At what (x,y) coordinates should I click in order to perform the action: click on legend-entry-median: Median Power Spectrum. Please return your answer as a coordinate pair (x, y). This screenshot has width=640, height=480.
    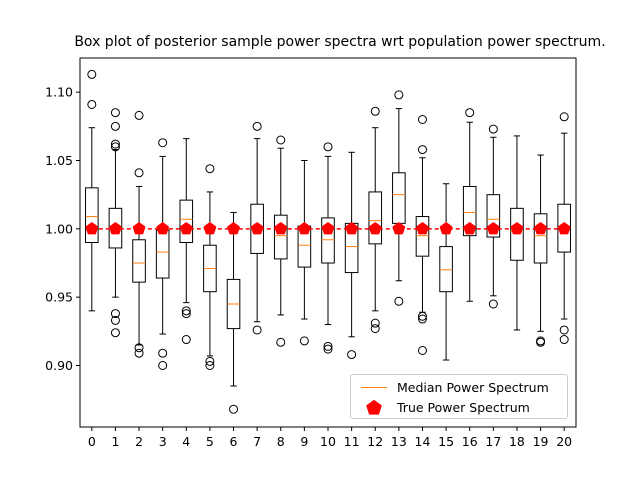
    Looking at the image, I should click on (454, 387).